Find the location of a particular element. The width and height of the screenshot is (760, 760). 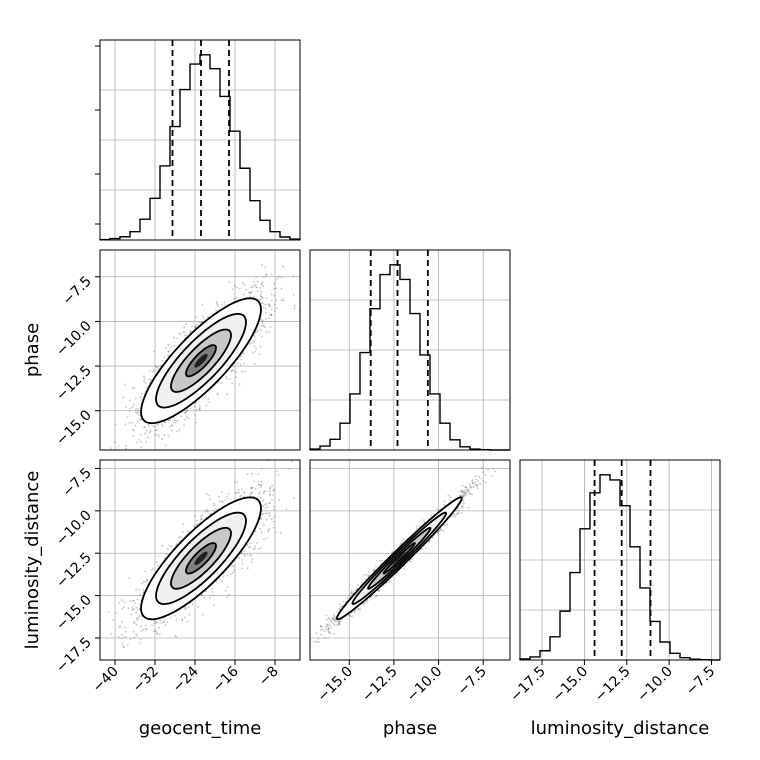

joint-panel-phase-luminosity_distance is located at coordinates (410, 560).